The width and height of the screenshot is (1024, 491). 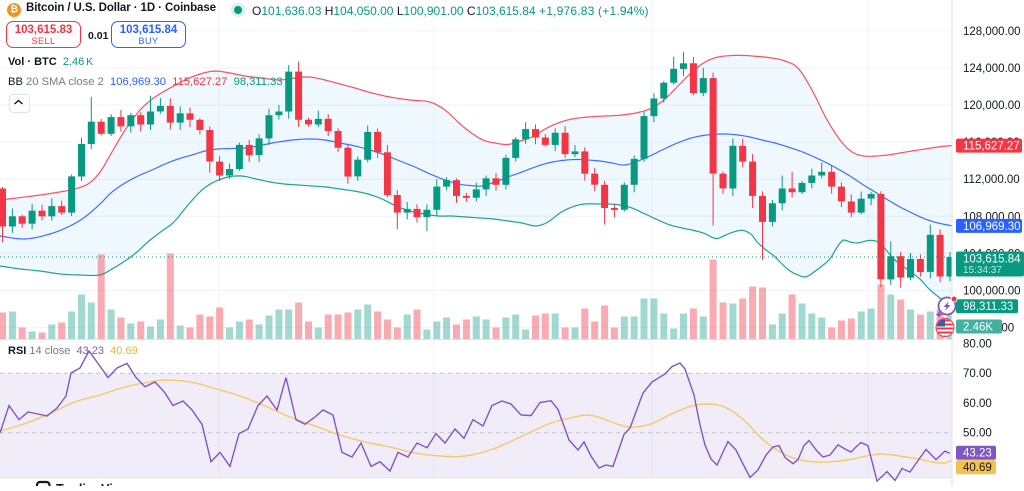 What do you see at coordinates (992, 260) in the screenshot?
I see `svg-text: 103,615.84` at bounding box center [992, 260].